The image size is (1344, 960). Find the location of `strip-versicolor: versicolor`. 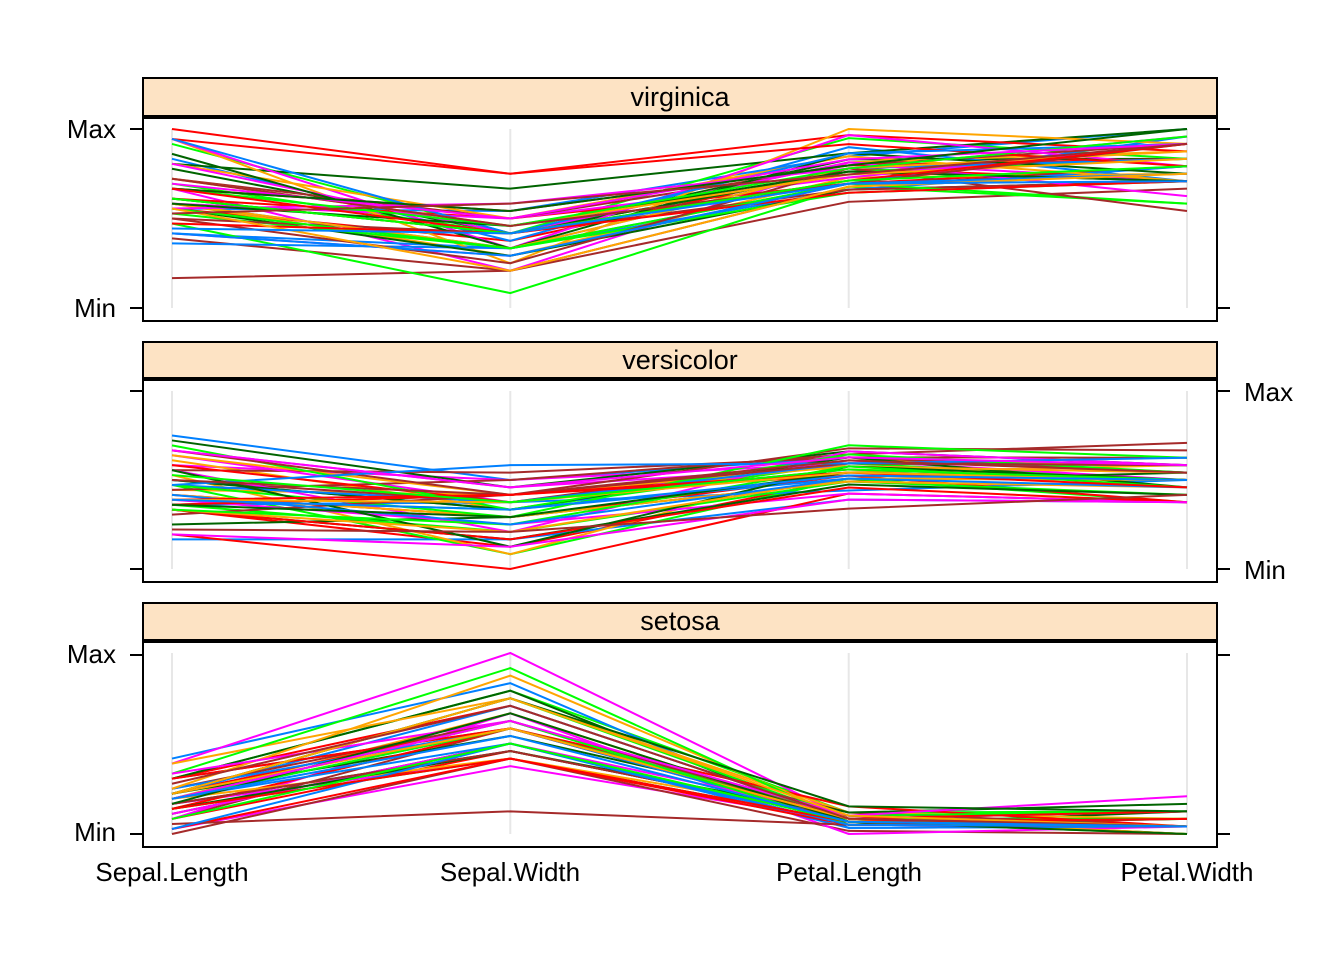

strip-versicolor: versicolor is located at coordinates (680, 360).